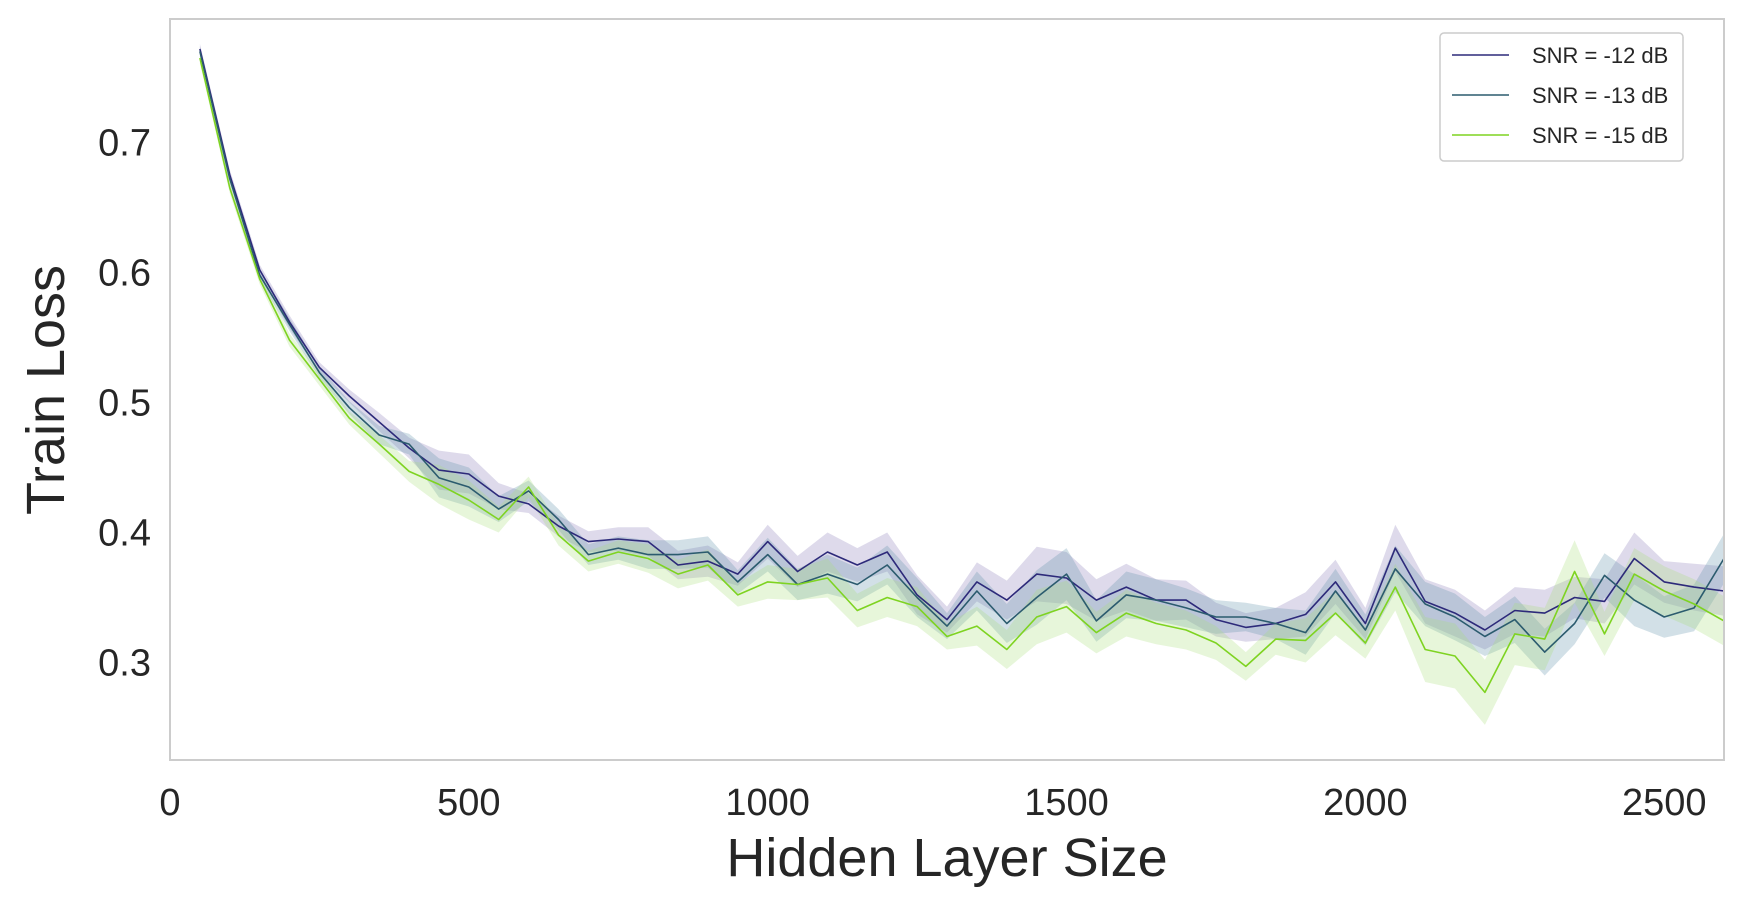  What do you see at coordinates (468, 803) in the screenshot?
I see `x-tick-label: 500` at bounding box center [468, 803].